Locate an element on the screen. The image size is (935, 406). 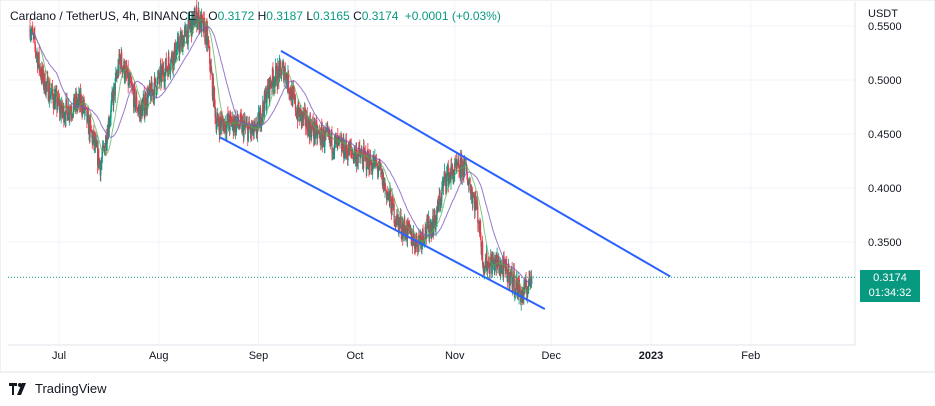
open-value: 0.3172 is located at coordinates (236, 16).